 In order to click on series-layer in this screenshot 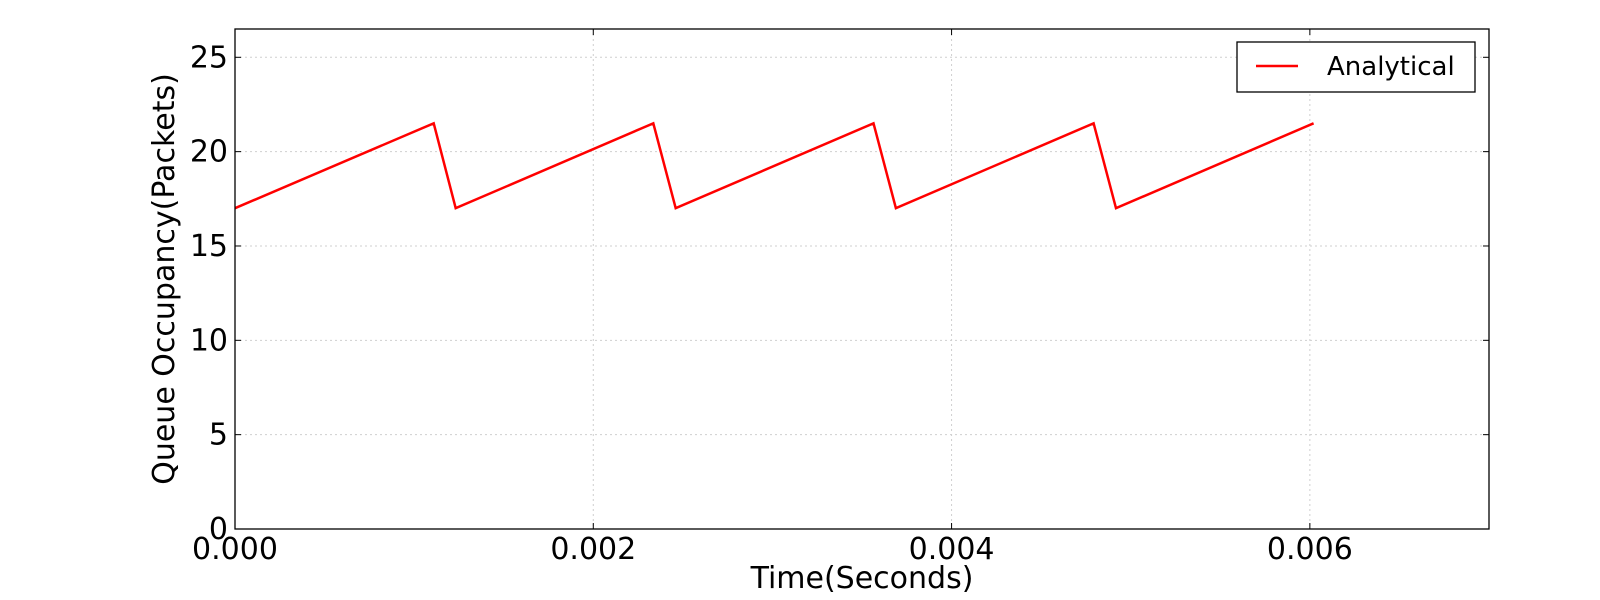, I will do `click(774, 165)`.